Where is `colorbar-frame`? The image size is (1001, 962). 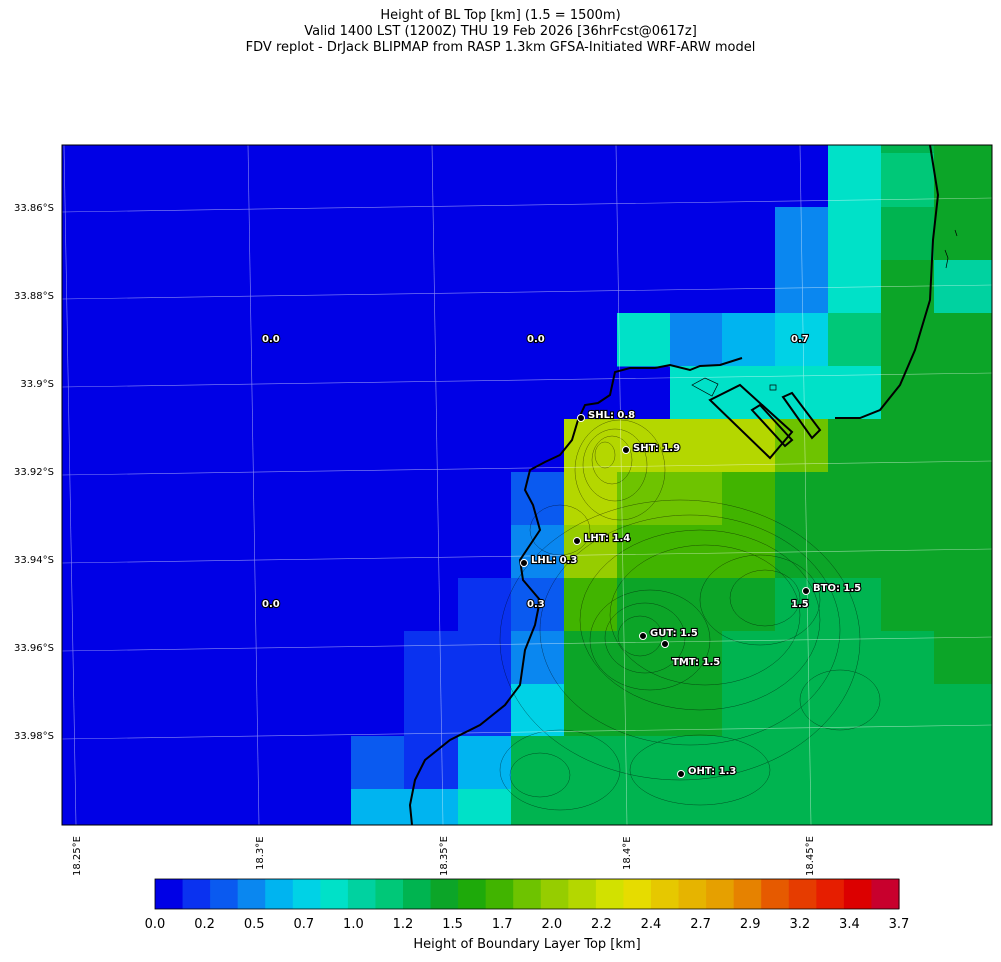 colorbar-frame is located at coordinates (527, 894).